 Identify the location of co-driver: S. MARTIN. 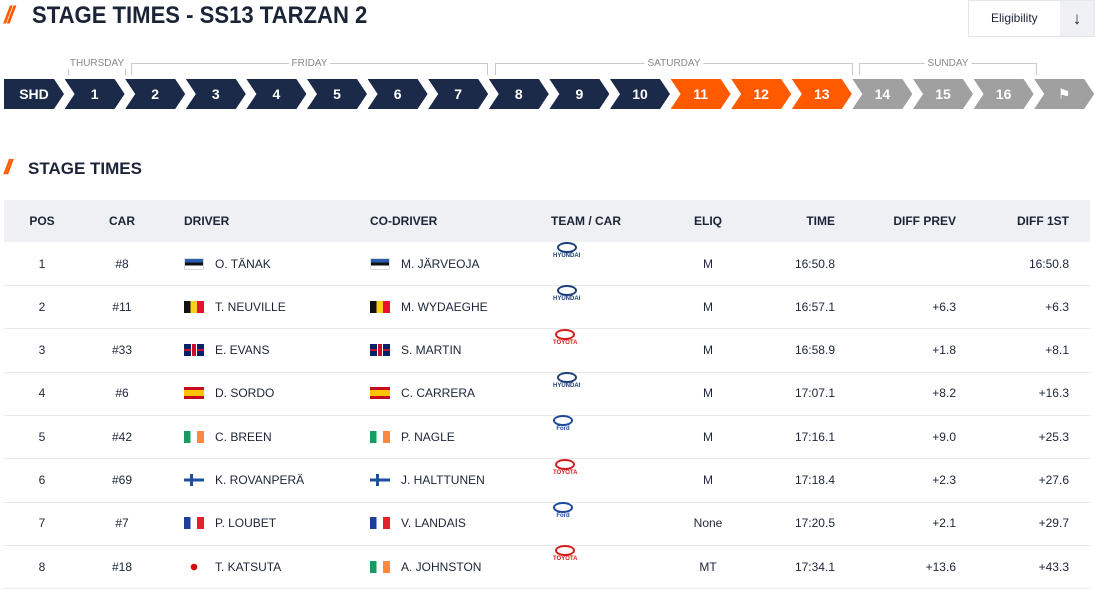
(415, 350).